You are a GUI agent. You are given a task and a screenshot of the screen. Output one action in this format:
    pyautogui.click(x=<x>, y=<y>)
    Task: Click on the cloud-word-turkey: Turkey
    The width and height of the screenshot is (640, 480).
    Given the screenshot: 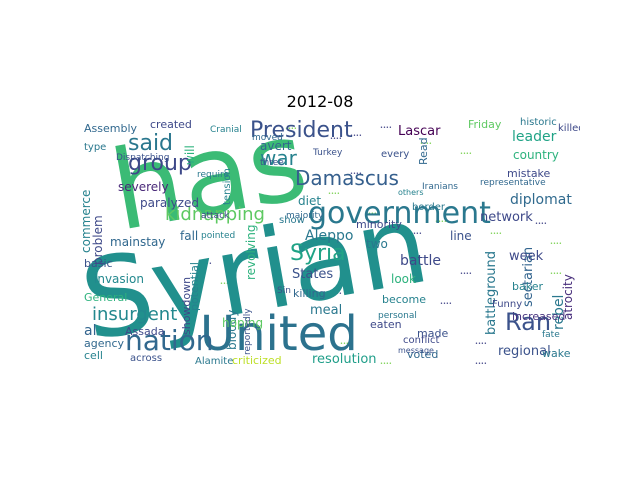 What is the action you would take?
    pyautogui.click(x=327, y=153)
    